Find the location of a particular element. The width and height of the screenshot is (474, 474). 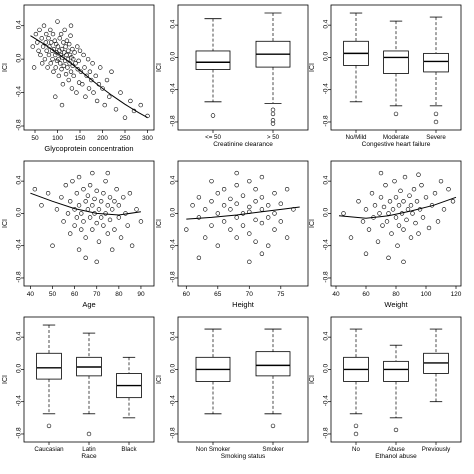

x-tick-label: > 50 is located at coordinates (273, 137).